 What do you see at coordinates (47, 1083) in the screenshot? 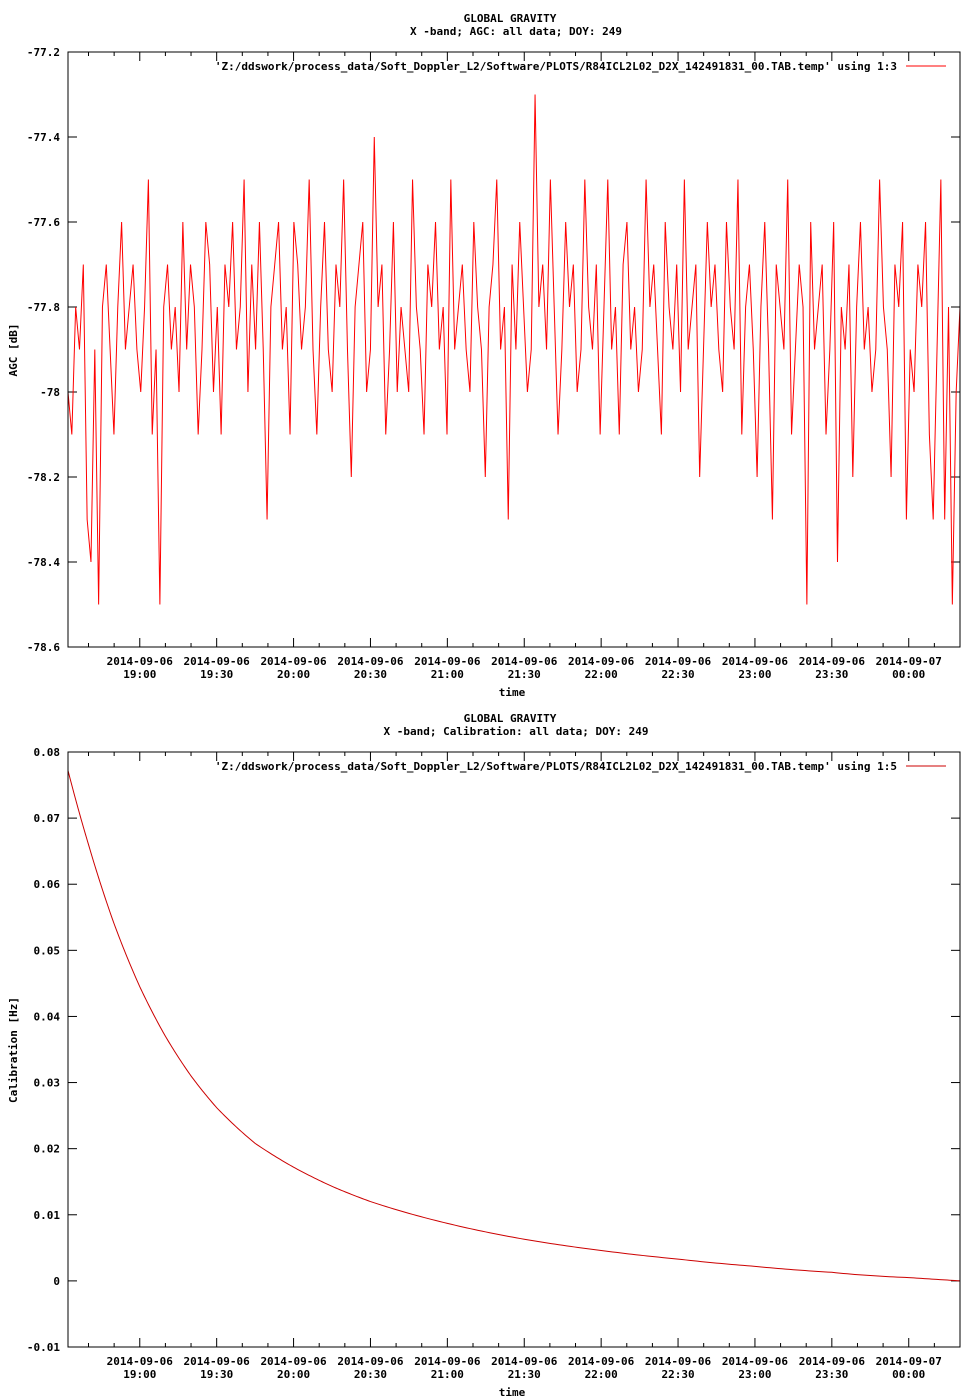
I see `y-tick-label: 0.03` at bounding box center [47, 1083].